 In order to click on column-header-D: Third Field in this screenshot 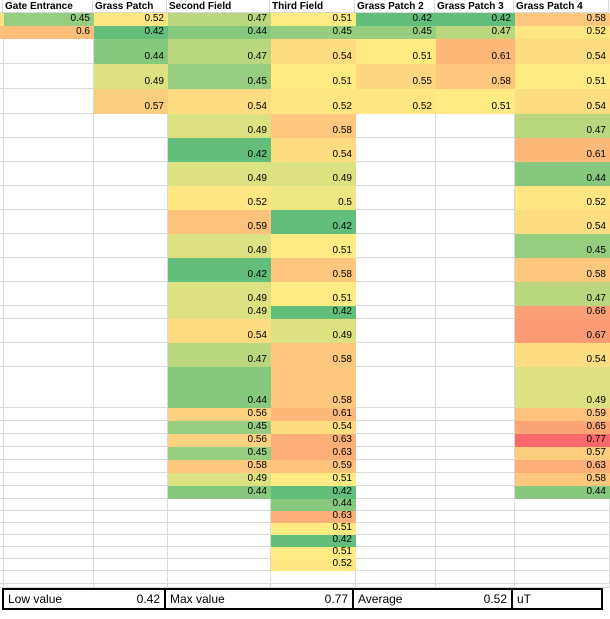, I will do `click(312, 6)`.